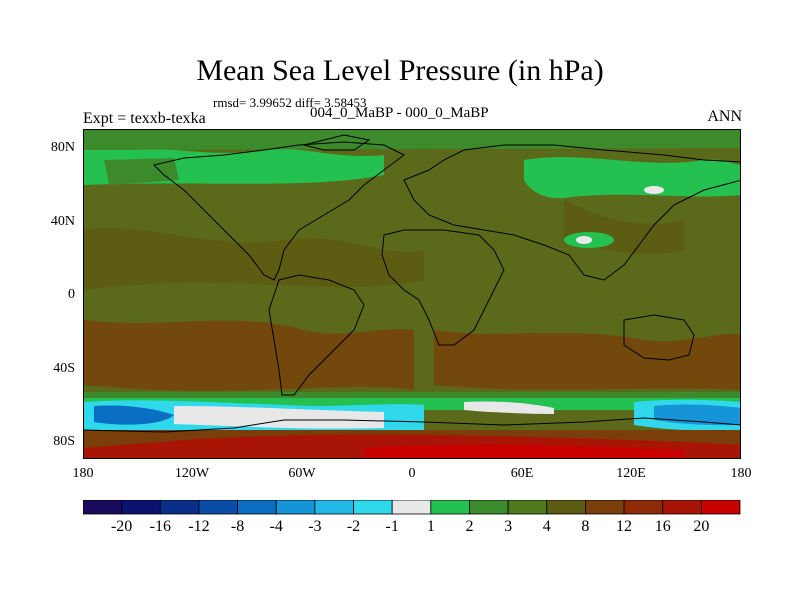 The width and height of the screenshot is (800, 600). I want to click on colorbar-label: 3, so click(508, 526).